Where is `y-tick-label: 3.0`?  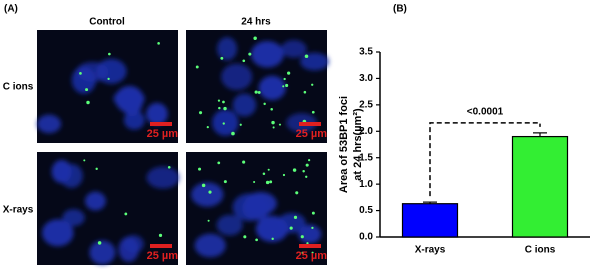
y-tick-label: 3.0 is located at coordinates (366, 78).